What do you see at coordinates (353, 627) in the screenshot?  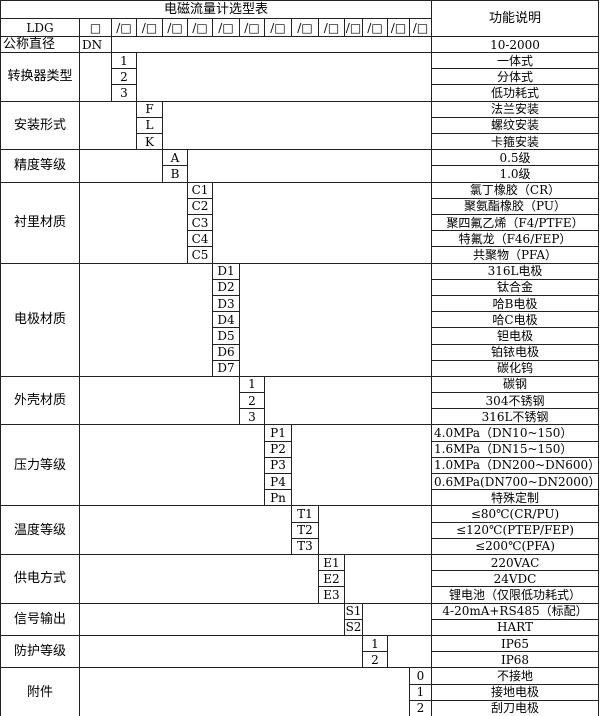 I see `option-code: S2` at bounding box center [353, 627].